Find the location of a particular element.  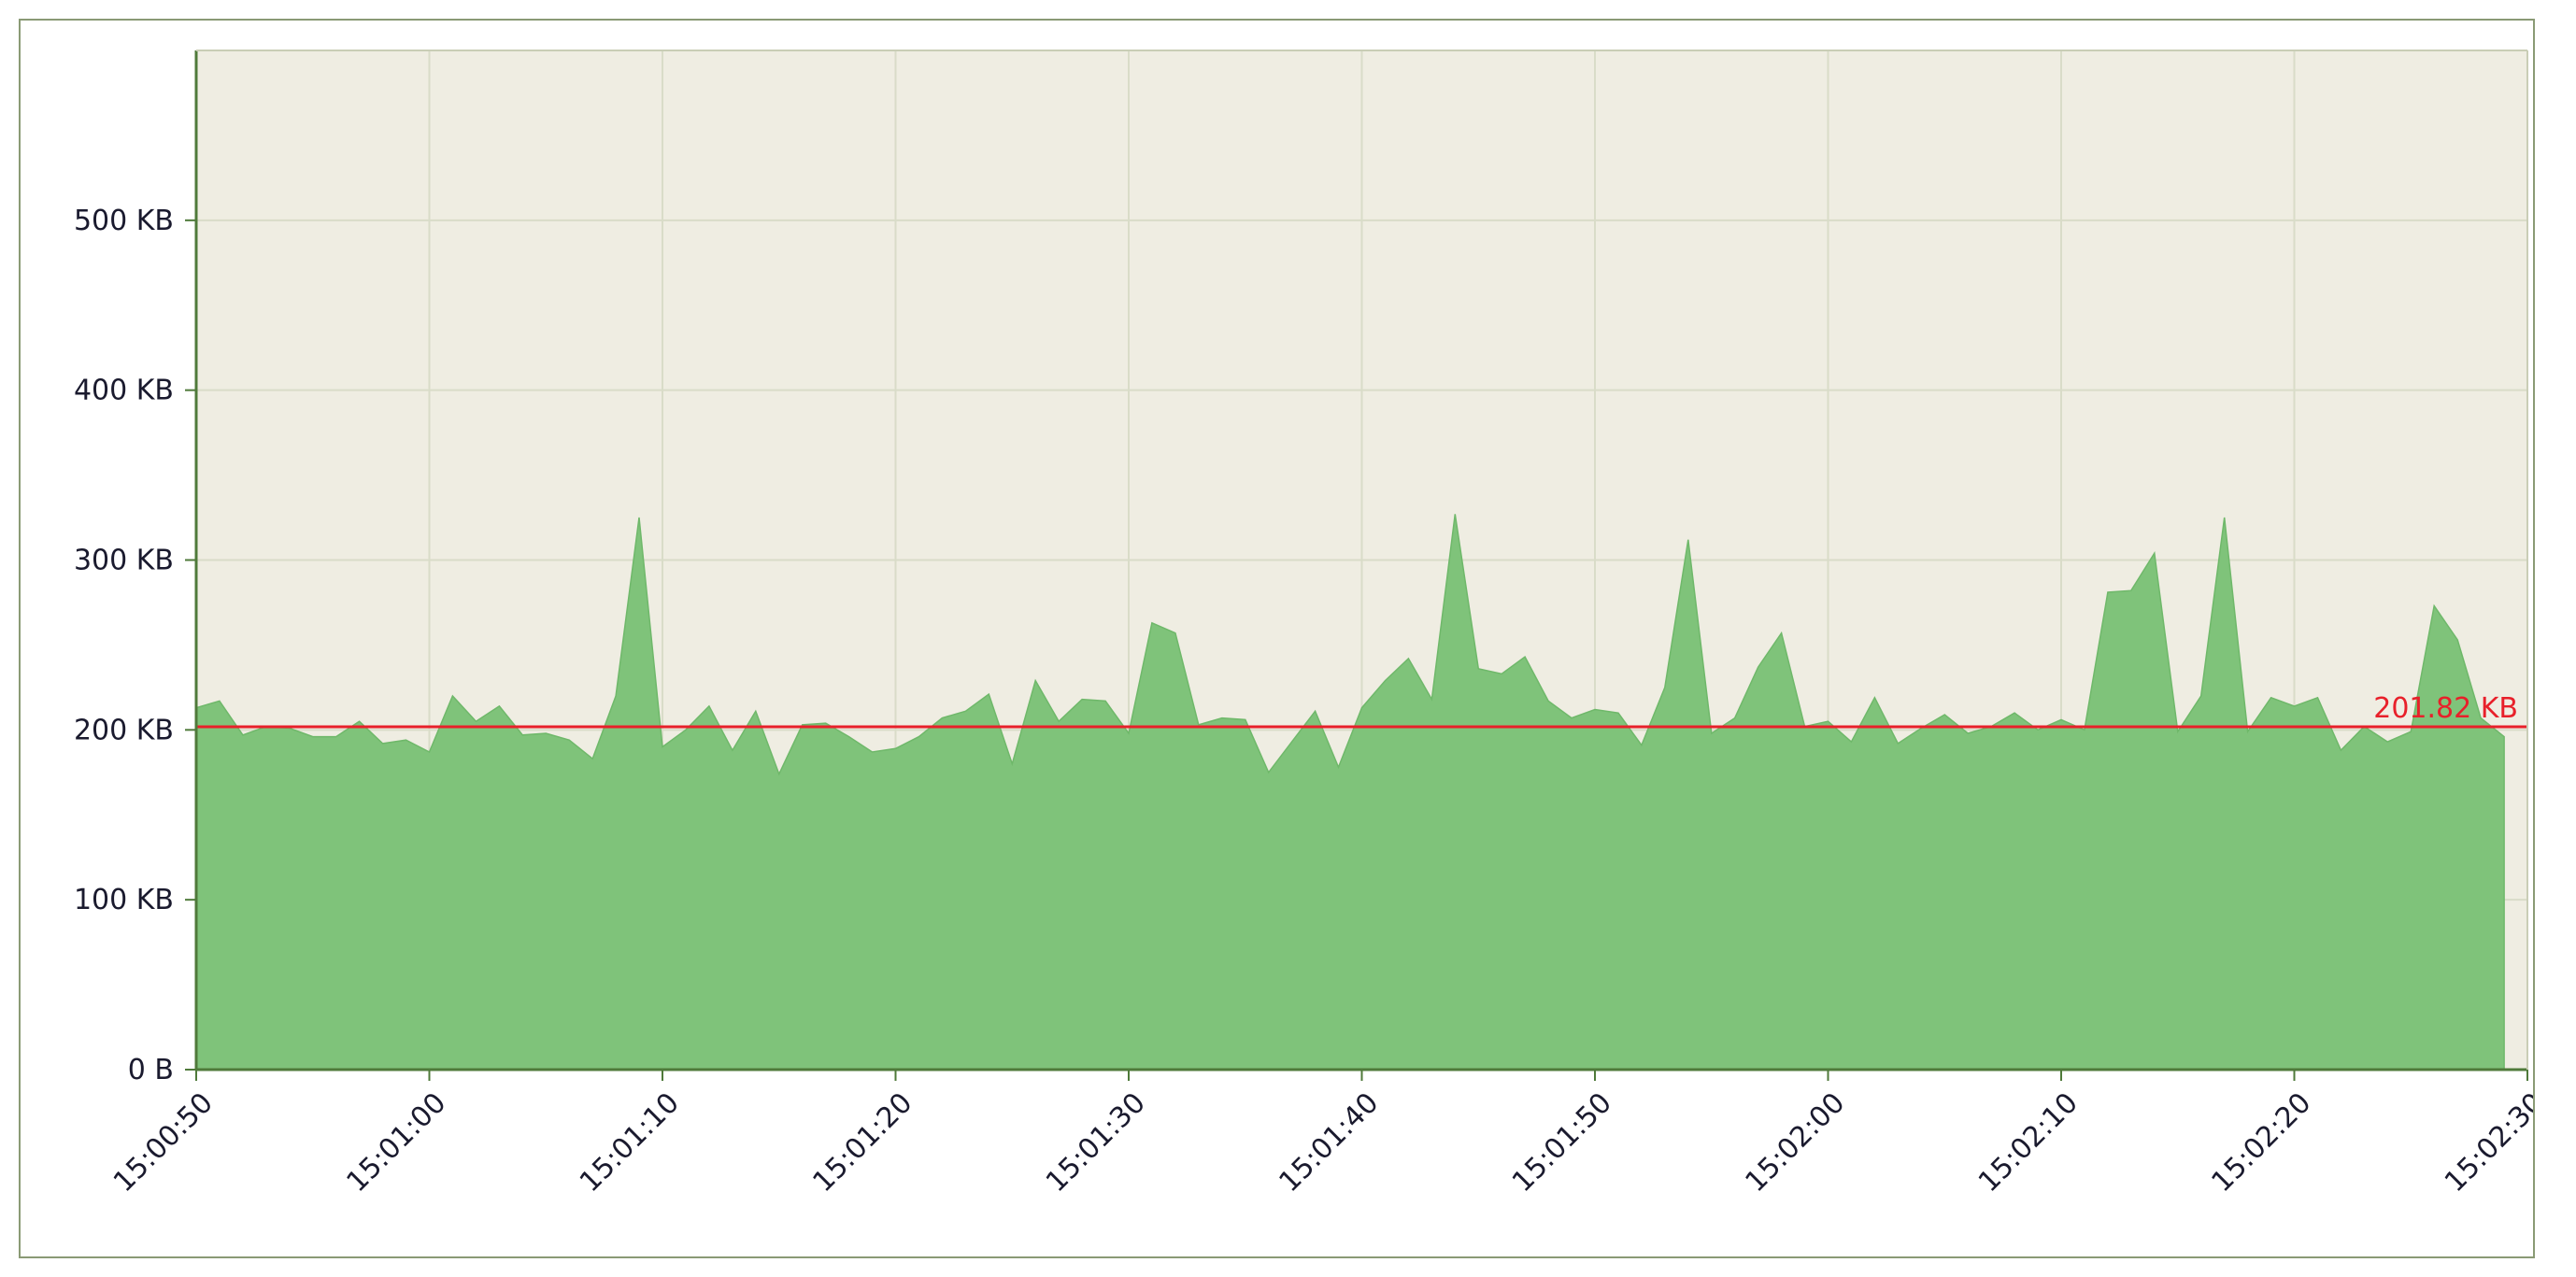

x-tick-label: 15:02:30 is located at coordinates (2486, 1142).